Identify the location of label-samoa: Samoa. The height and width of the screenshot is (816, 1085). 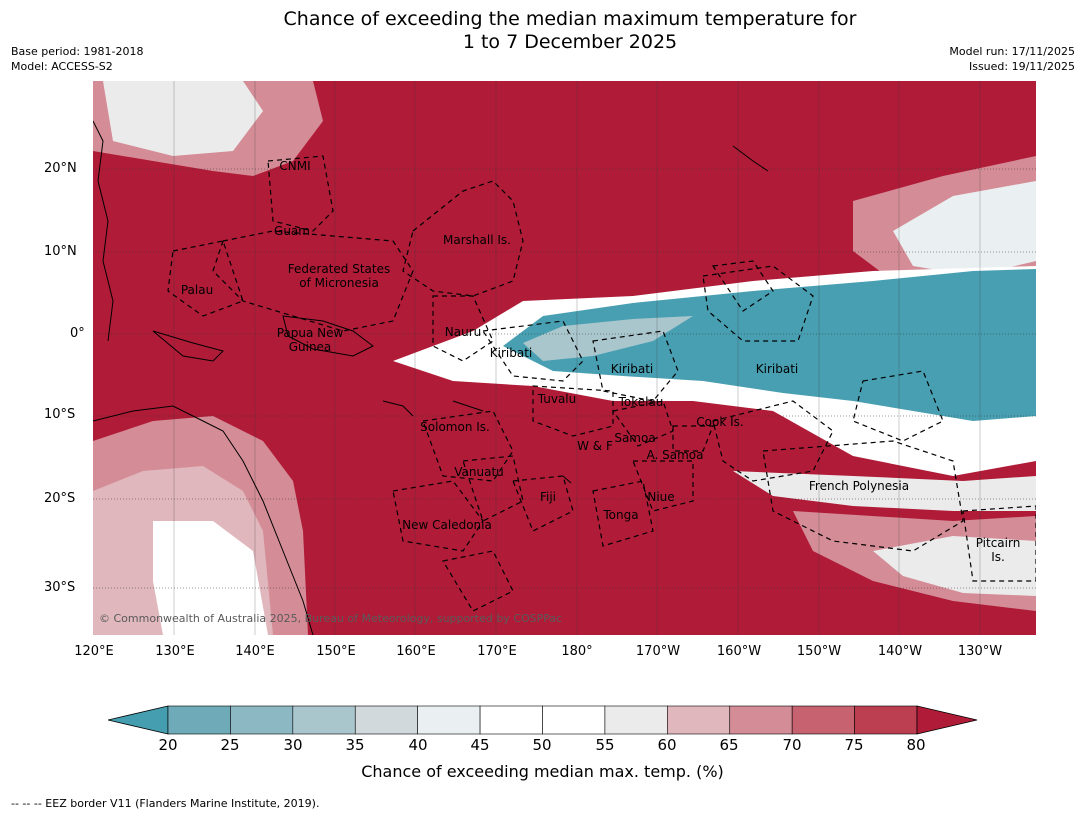
(635, 438).